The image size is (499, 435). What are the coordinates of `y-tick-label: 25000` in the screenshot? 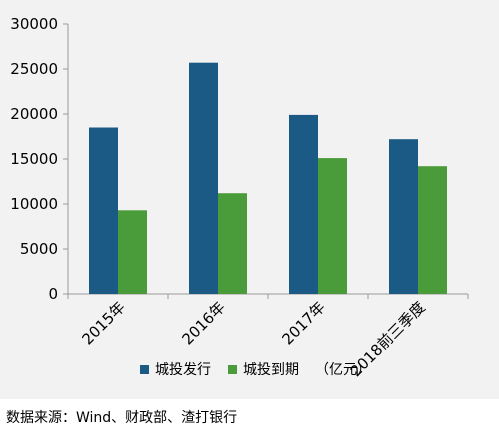 It's located at (34, 69).